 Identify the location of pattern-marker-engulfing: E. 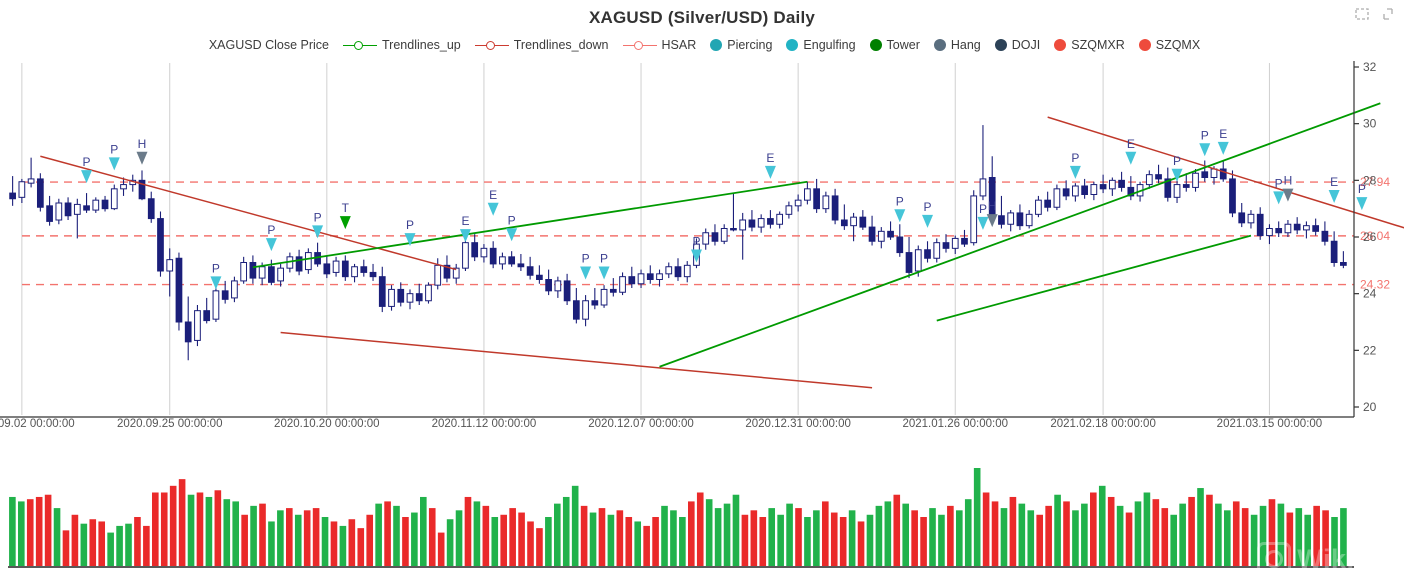
(1131, 151).